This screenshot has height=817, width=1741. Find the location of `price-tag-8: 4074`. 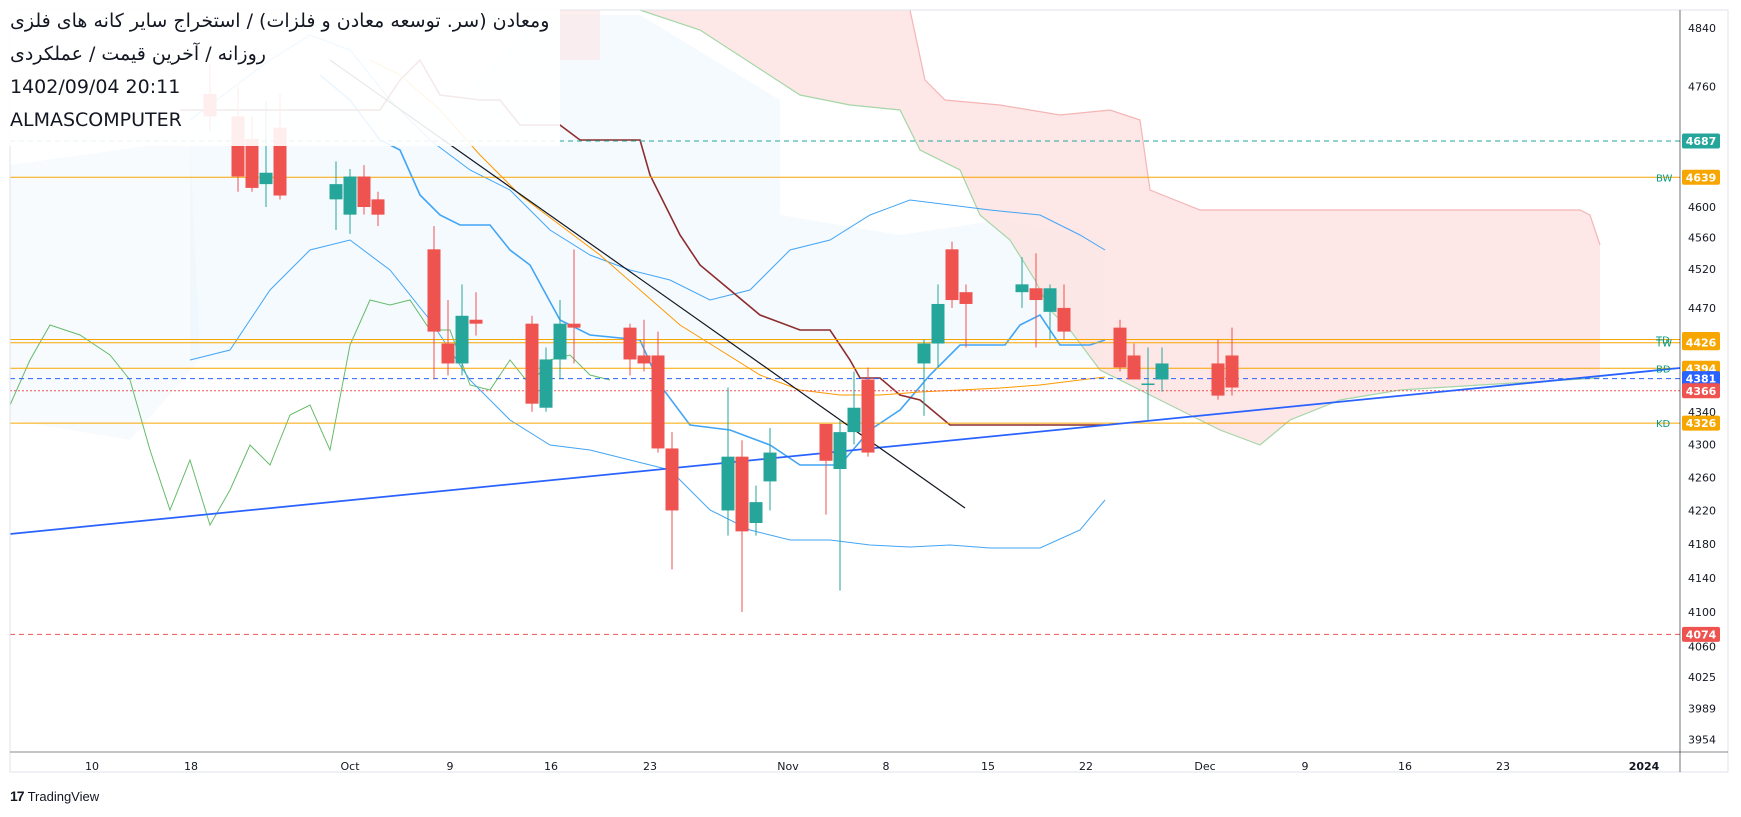

price-tag-8: 4074 is located at coordinates (1701, 634).